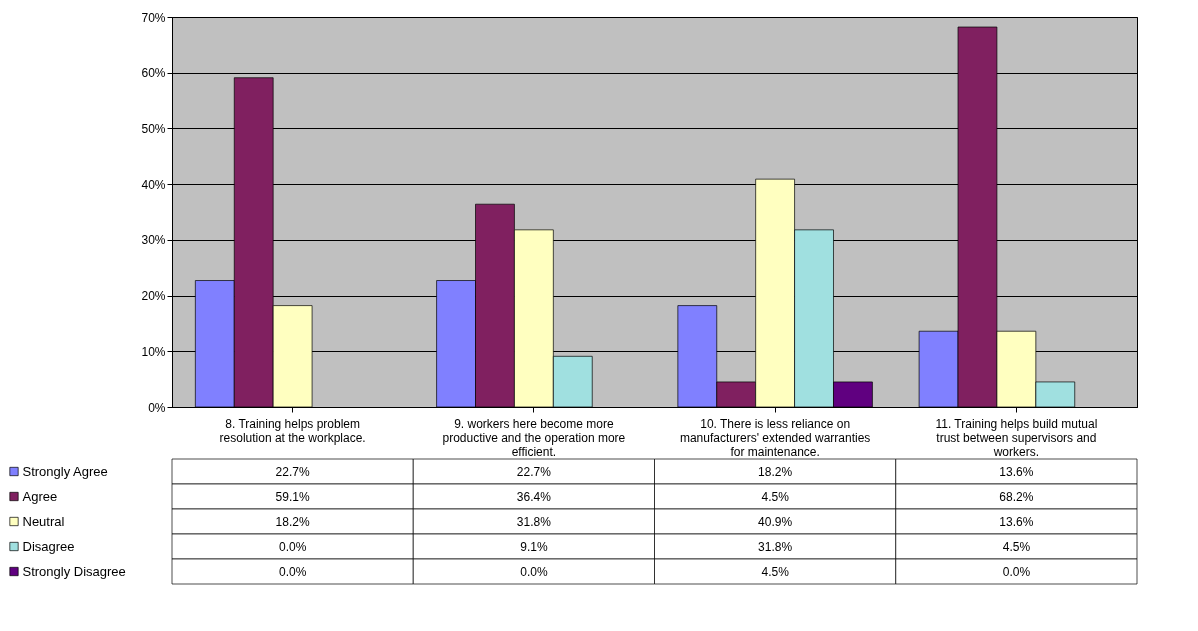 This screenshot has height=631, width=1198. Describe the element at coordinates (534, 437) in the screenshot. I see `x-tick-label: 9. workers here become more productive and the operation more efficient.` at that location.